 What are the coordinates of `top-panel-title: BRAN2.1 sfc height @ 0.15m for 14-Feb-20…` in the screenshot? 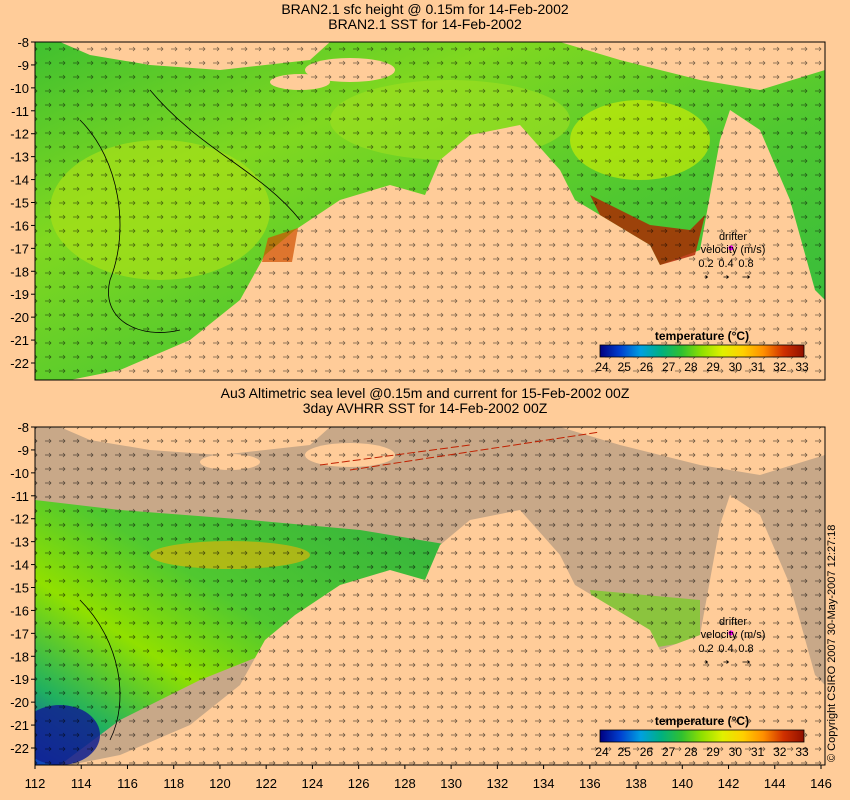 It's located at (425, 9).